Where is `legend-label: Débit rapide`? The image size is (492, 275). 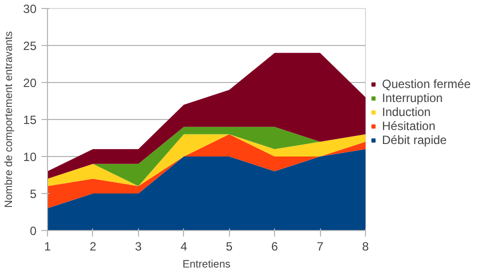 legend-label: Débit rapide is located at coordinates (414, 139).